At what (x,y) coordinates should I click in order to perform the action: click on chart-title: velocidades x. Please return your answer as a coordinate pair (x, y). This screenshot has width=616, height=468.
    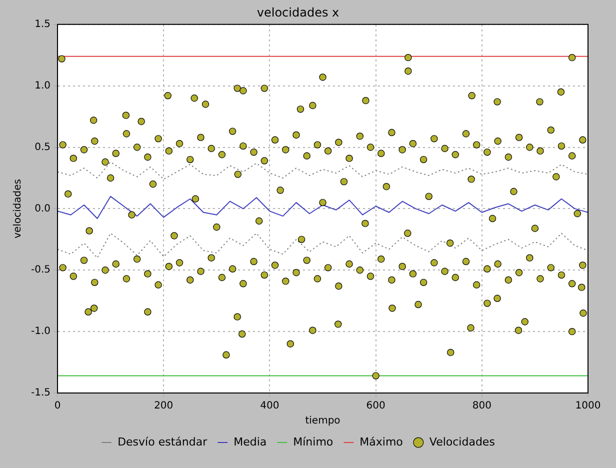
    Looking at the image, I should click on (298, 12).